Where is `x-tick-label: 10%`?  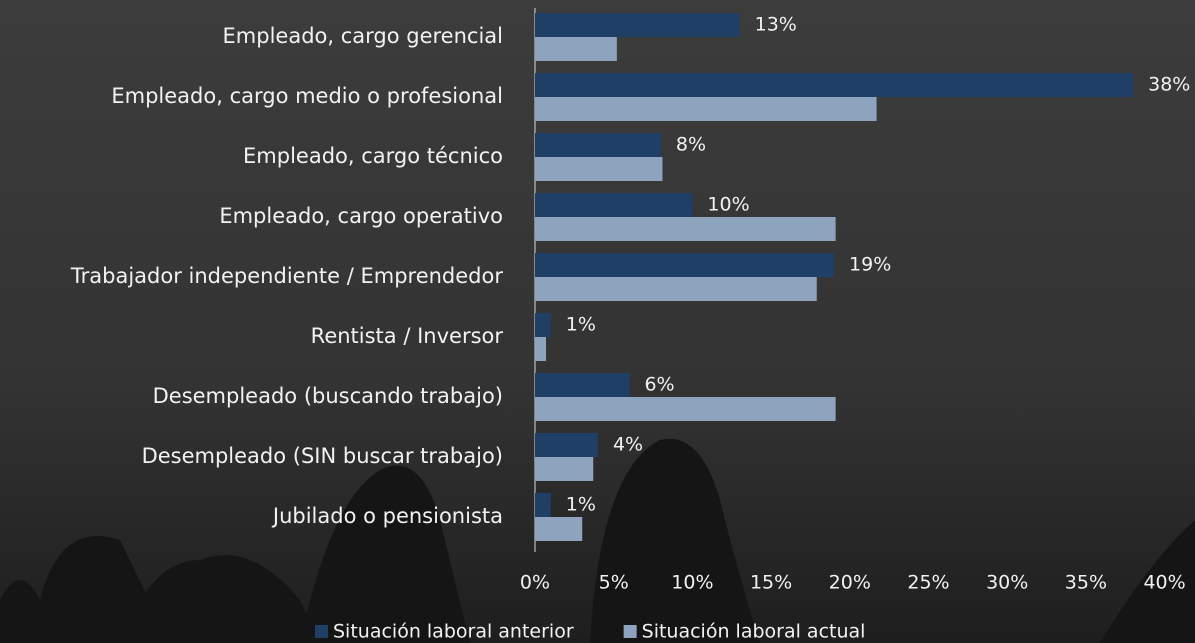 x-tick-label: 10% is located at coordinates (692, 583).